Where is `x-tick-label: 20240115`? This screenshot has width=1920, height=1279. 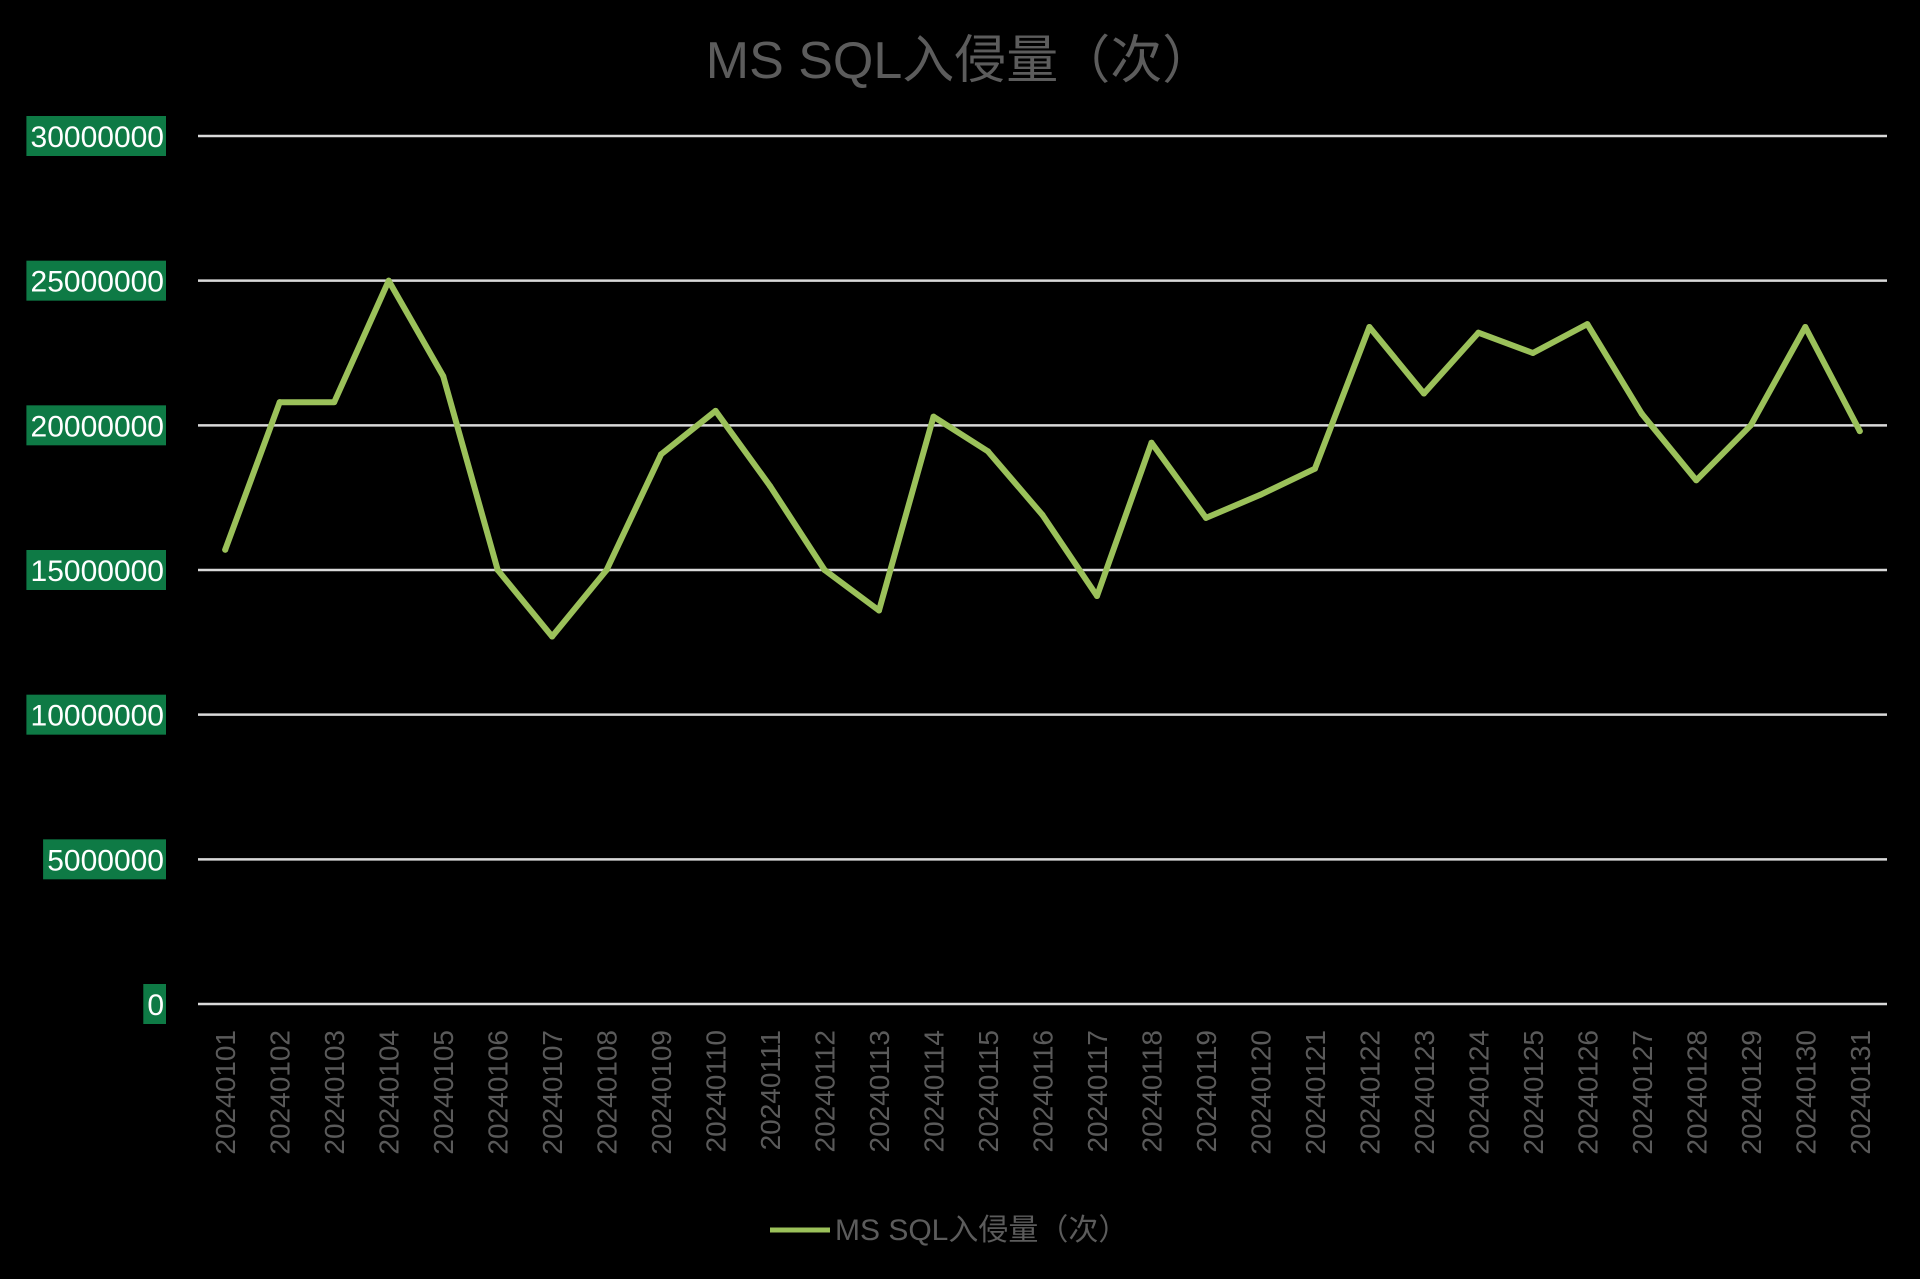 x-tick-label: 20240115 is located at coordinates (988, 1091).